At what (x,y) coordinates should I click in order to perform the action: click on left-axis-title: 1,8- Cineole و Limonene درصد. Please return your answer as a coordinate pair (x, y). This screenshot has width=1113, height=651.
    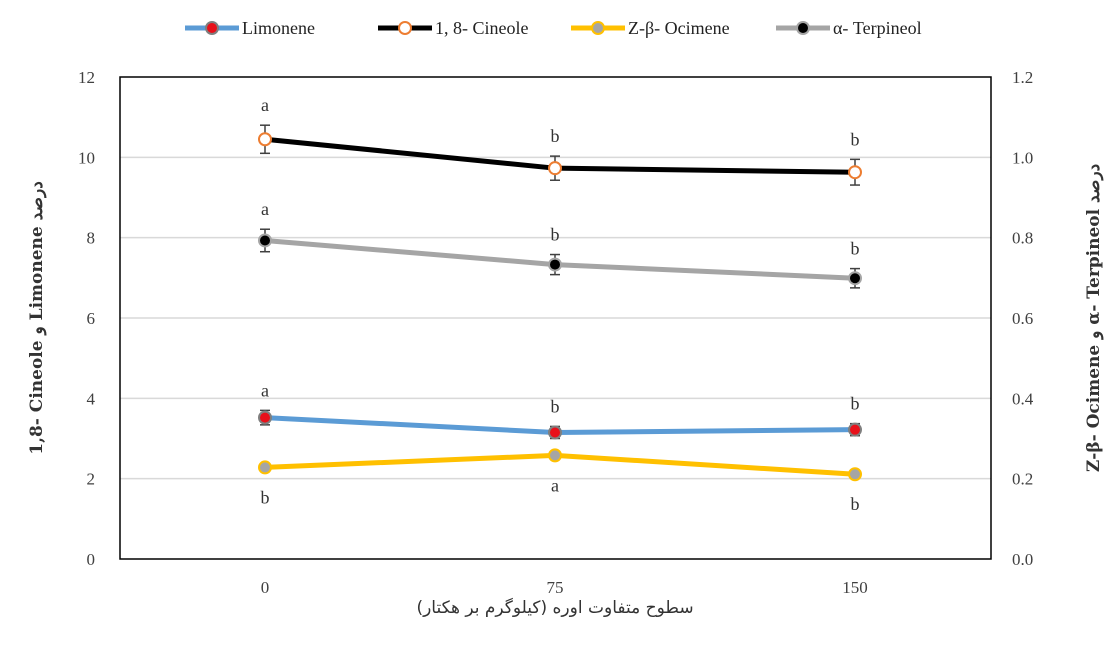
    Looking at the image, I should click on (37, 318).